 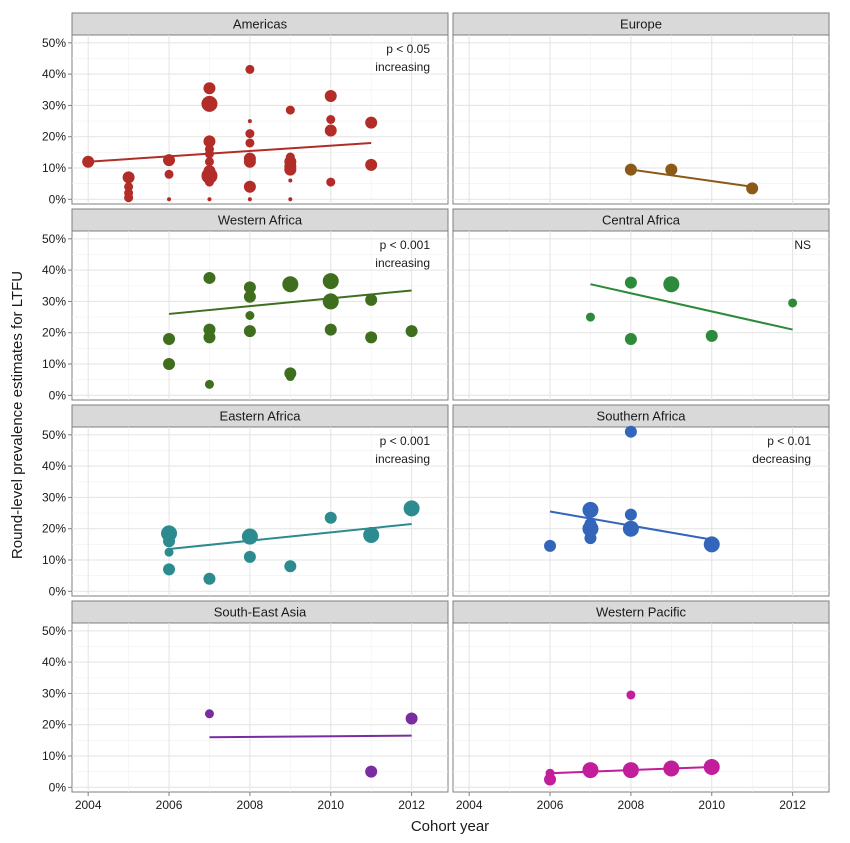 I want to click on facet-south-east-asia: South-East Asia, so click(x=260, y=696).